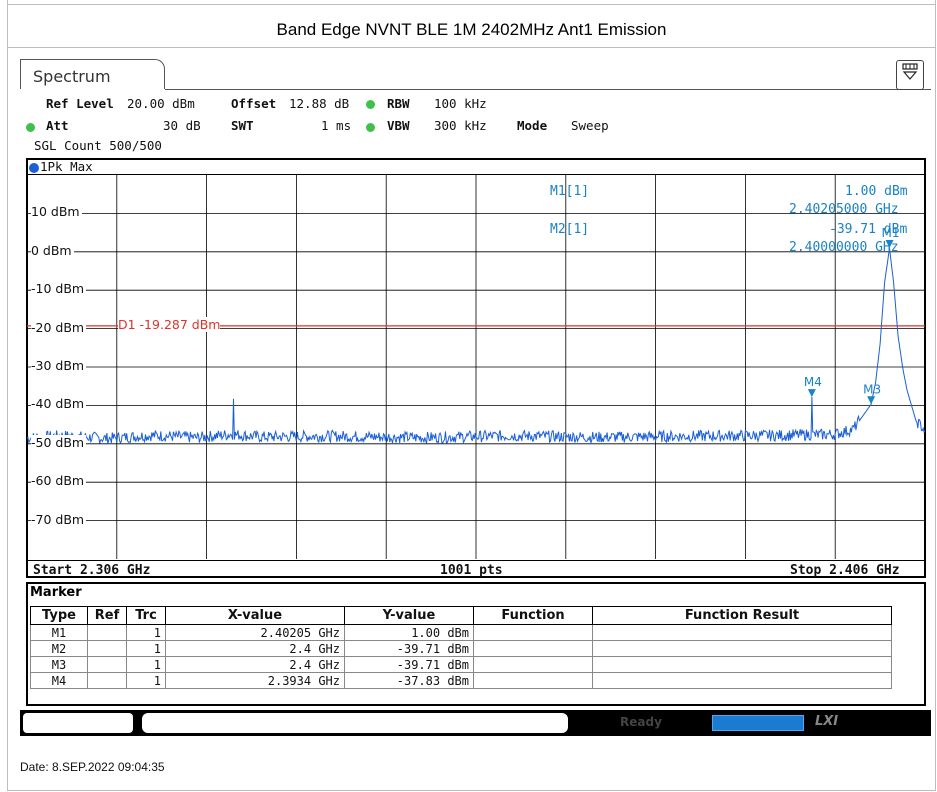 This screenshot has width=937, height=792. What do you see at coordinates (30, 127) in the screenshot?
I see `att-coupled-indicator` at bounding box center [30, 127].